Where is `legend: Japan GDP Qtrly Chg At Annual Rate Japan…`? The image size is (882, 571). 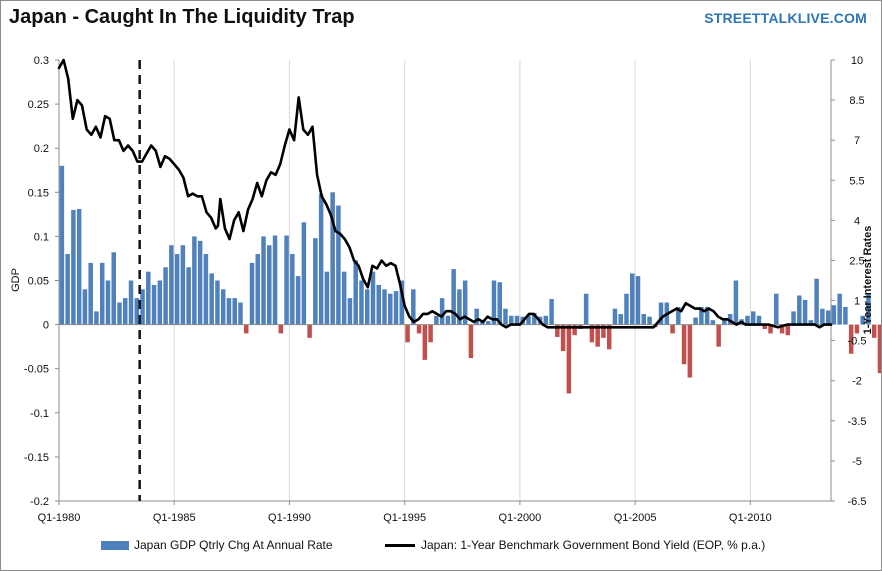 legend: Japan GDP Qtrly Chg At Annual Rate Japan… is located at coordinates (481, 547).